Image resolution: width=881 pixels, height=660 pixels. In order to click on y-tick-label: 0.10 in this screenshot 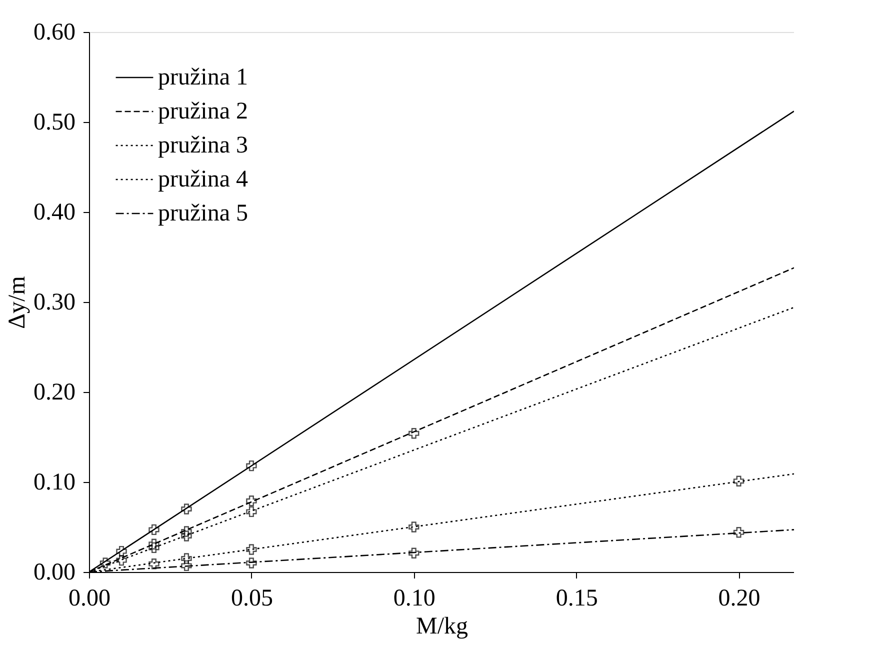, I will do `click(55, 483)`.